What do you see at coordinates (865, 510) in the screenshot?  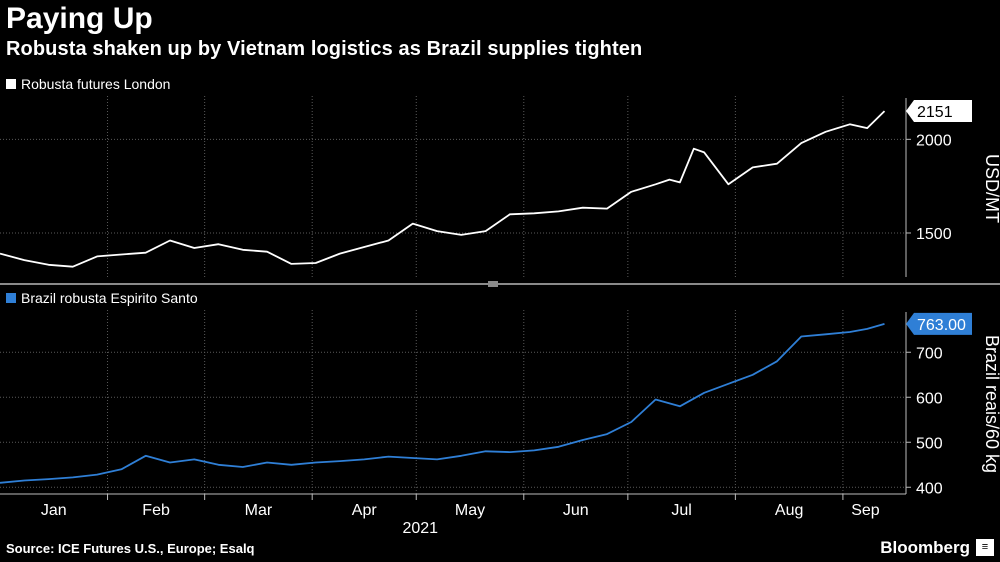 I see `x-tick-label-sep: Sep` at bounding box center [865, 510].